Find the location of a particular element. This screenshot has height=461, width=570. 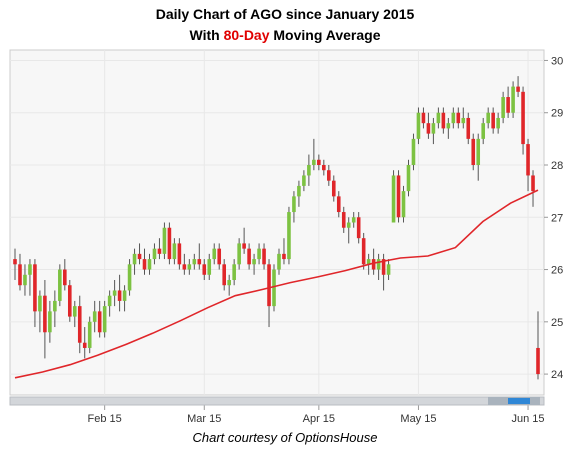

y-tick-label: 25 is located at coordinates (557, 323).